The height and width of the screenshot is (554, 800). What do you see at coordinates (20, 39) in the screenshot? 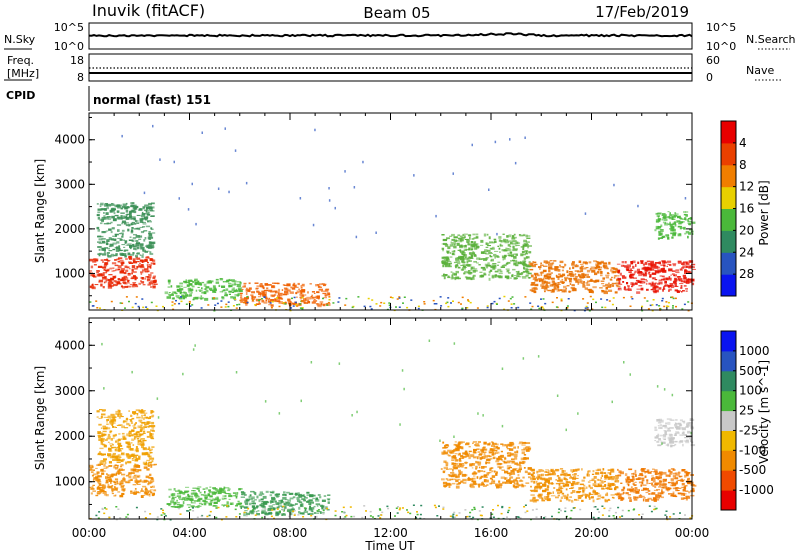
I see `sky-left-label: N.Sky` at bounding box center [20, 39].